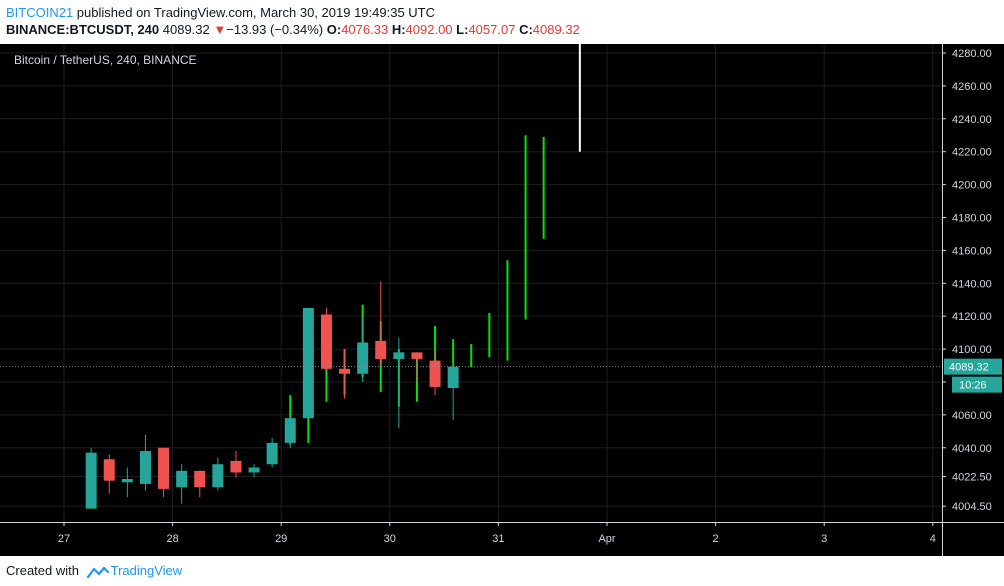  I want to click on time-axis-panel, so click(502, 539).